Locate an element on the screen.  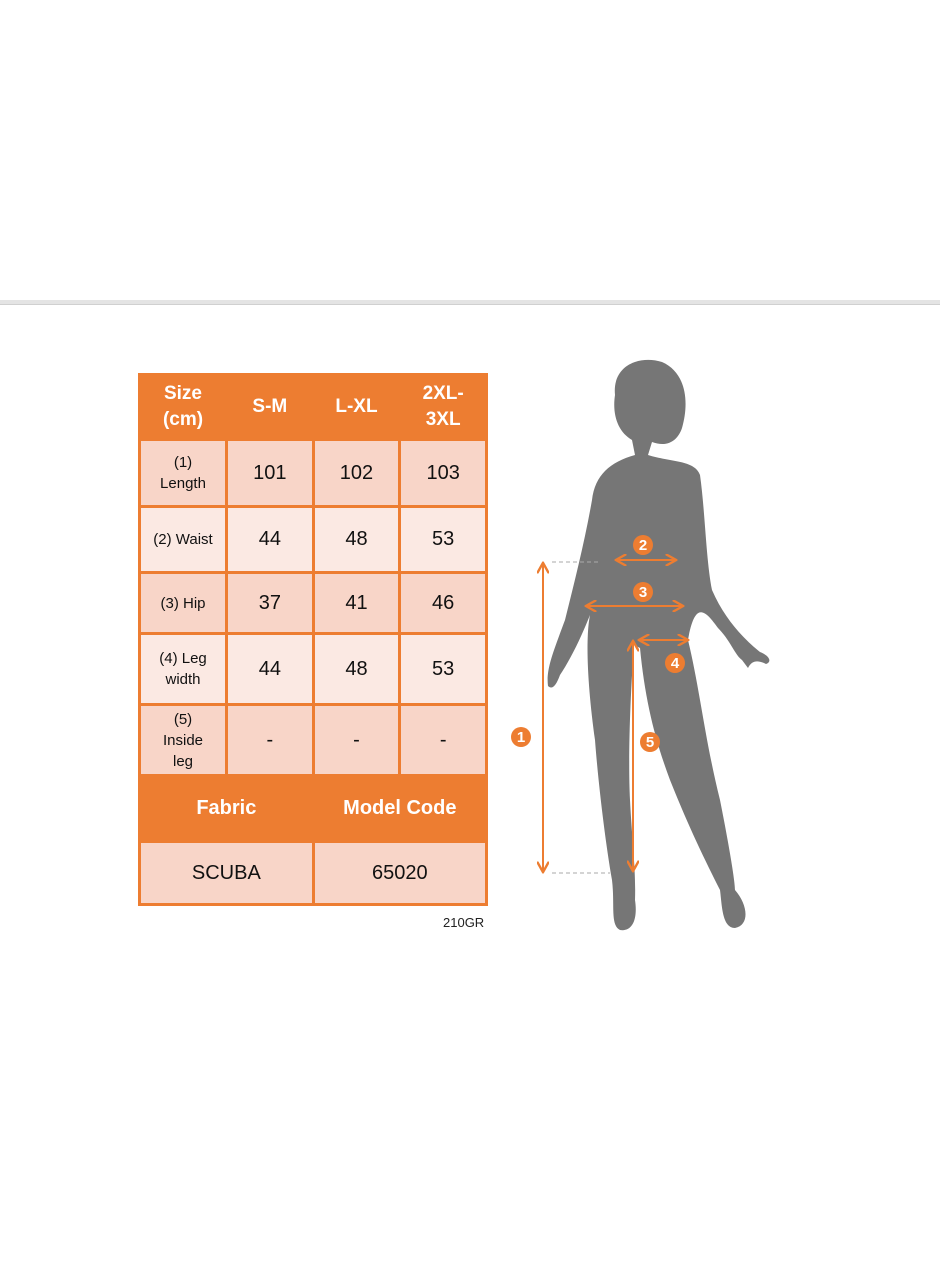
badge-1: 1 is located at coordinates (521, 737).